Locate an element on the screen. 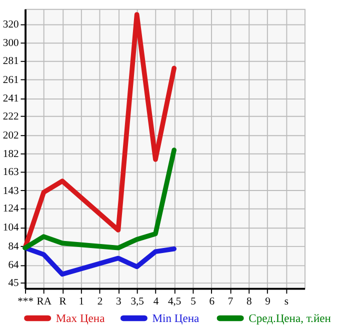 This screenshot has width=345, height=335. y-tick-label: 124 is located at coordinates (11, 209).